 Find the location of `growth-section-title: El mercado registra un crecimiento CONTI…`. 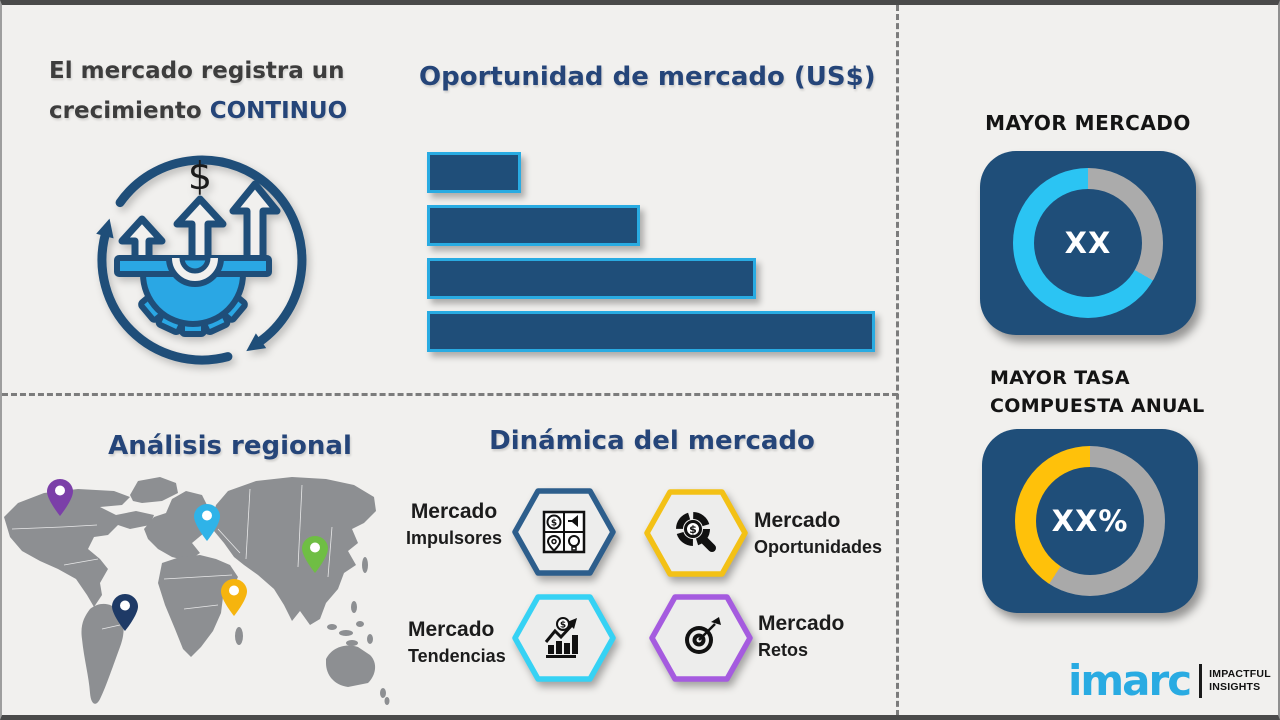

growth-section-title: El mercado registra un crecimiento CONTI… is located at coordinates (229, 91).